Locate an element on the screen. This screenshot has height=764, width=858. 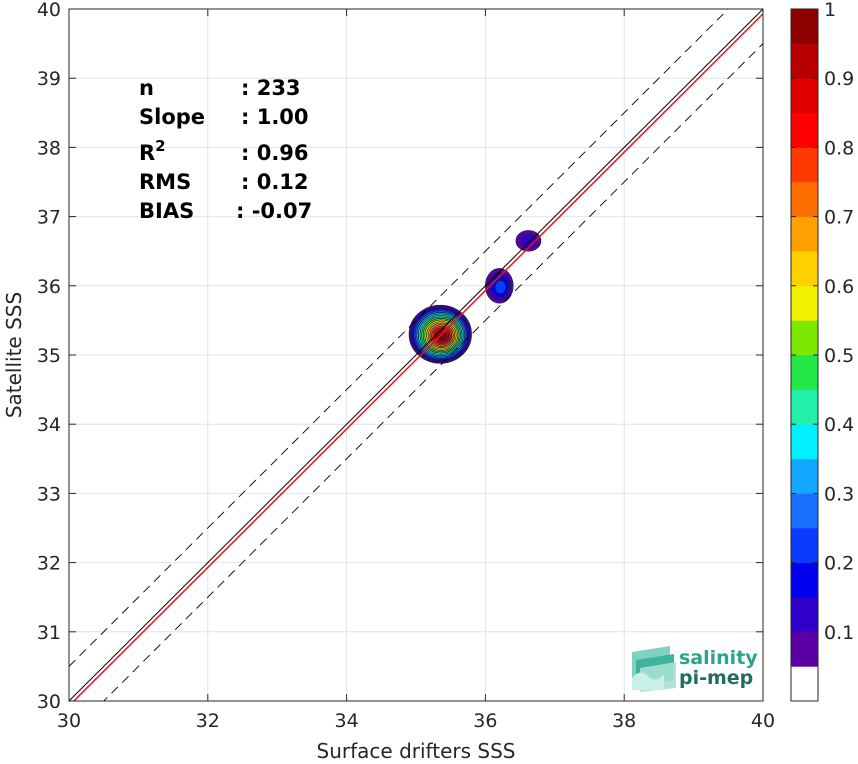
colorbar-tick-label: 0.6 is located at coordinates (839, 287).